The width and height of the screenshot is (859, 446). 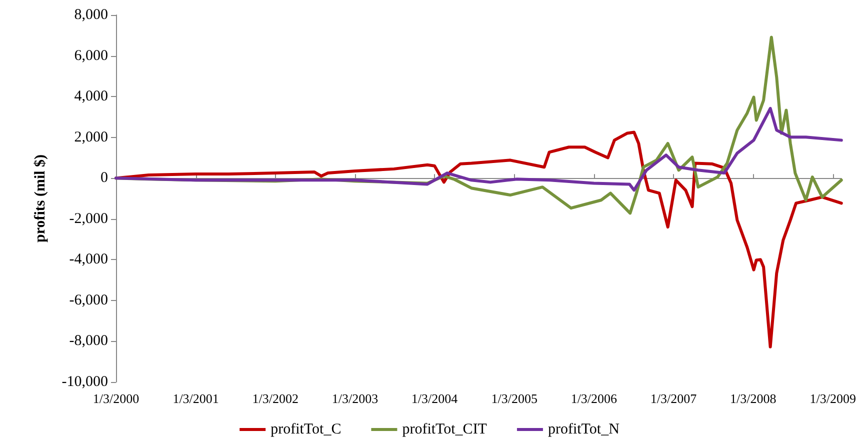 What do you see at coordinates (85, 382) in the screenshot?
I see `y-tick-label: -10,000` at bounding box center [85, 382].